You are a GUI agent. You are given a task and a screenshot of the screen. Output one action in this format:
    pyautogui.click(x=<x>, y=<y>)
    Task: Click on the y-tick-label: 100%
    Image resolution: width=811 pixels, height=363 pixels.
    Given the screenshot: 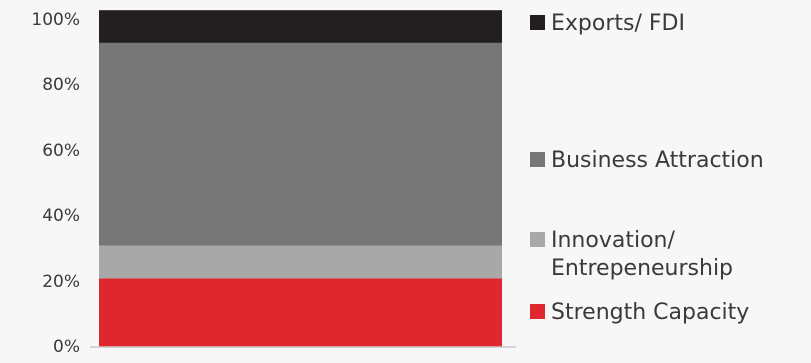 What is the action you would take?
    pyautogui.click(x=55, y=20)
    